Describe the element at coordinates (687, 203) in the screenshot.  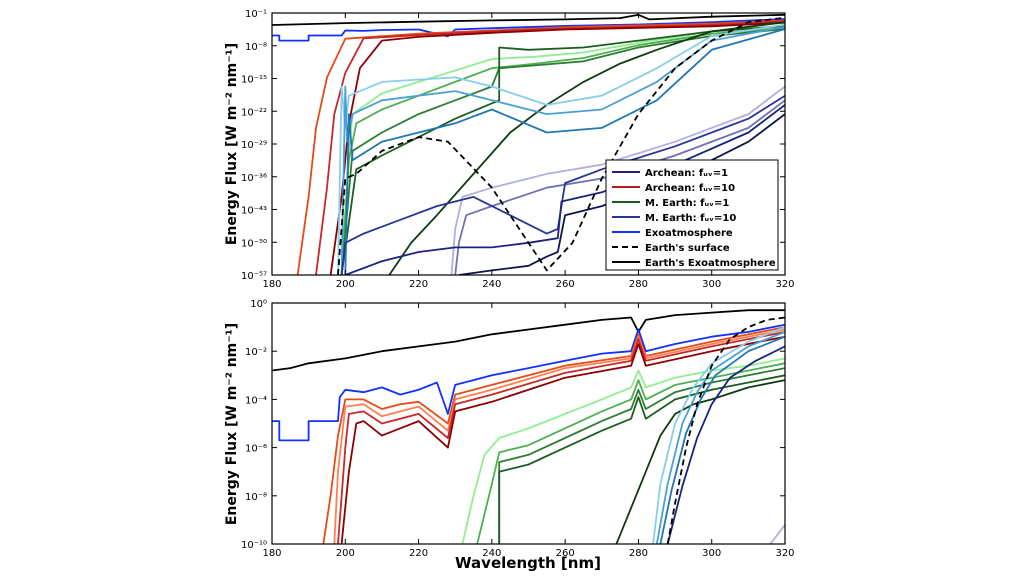
I see `legend-label: M. Earth: fᵤᵥ=1` at that location.